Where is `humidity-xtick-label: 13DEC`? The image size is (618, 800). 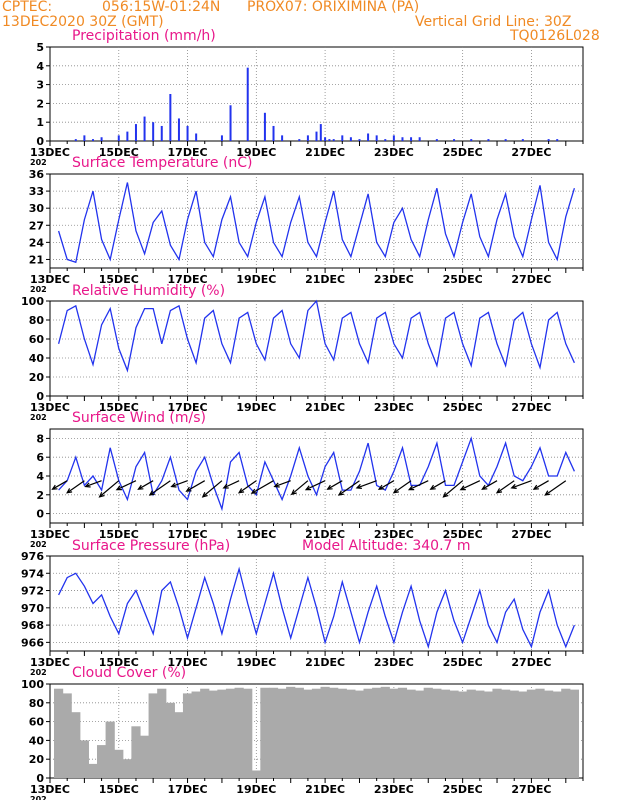 humidity-xtick-label: 13DEC is located at coordinates (50, 407).